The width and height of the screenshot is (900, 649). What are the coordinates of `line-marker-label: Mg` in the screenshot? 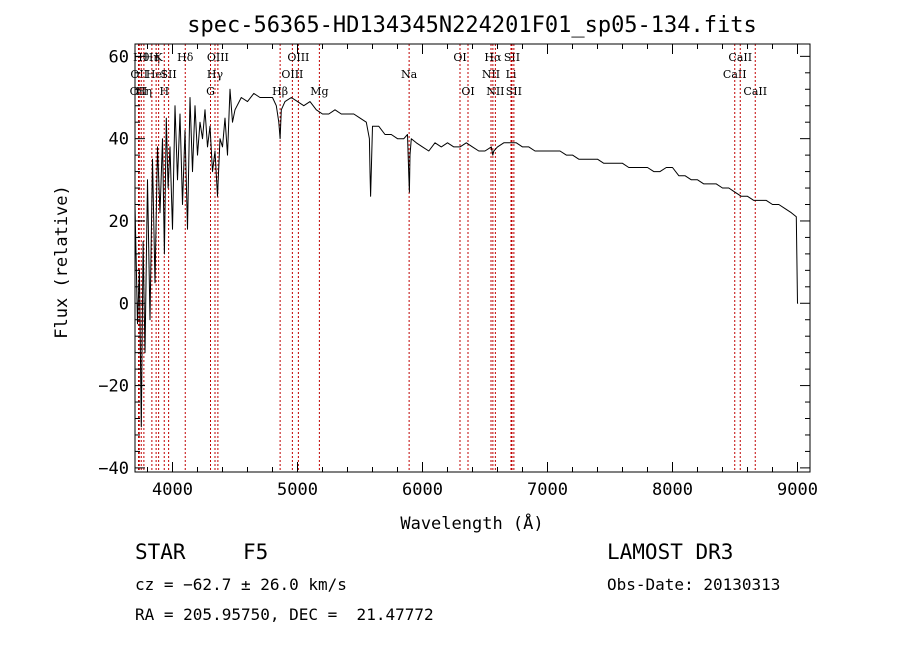 It's located at (319, 91).